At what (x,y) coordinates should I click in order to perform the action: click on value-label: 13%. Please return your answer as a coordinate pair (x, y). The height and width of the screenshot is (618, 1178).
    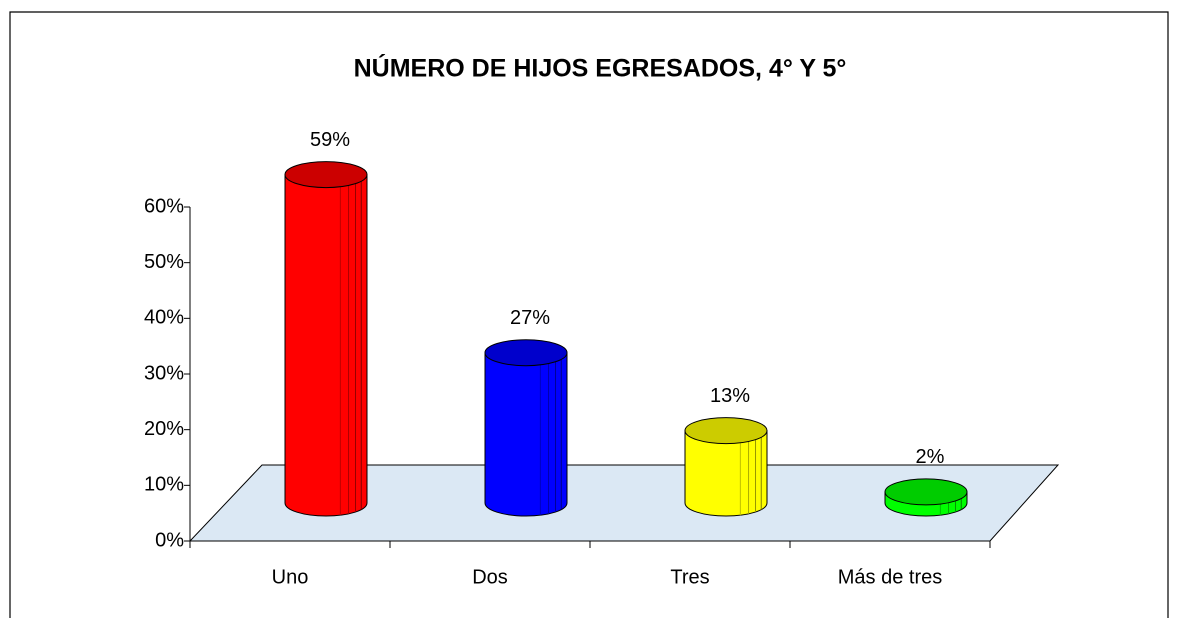
    Looking at the image, I should click on (730, 396).